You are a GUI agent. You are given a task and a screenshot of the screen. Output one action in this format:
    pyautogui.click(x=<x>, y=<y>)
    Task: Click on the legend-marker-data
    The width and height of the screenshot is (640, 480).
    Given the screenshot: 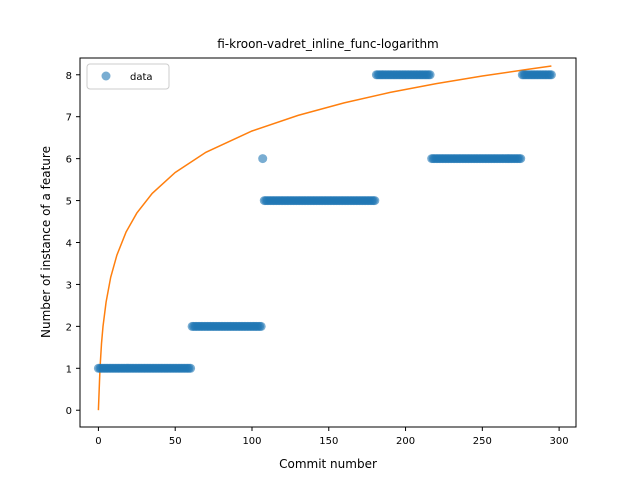 What is the action you would take?
    pyautogui.click(x=106, y=76)
    